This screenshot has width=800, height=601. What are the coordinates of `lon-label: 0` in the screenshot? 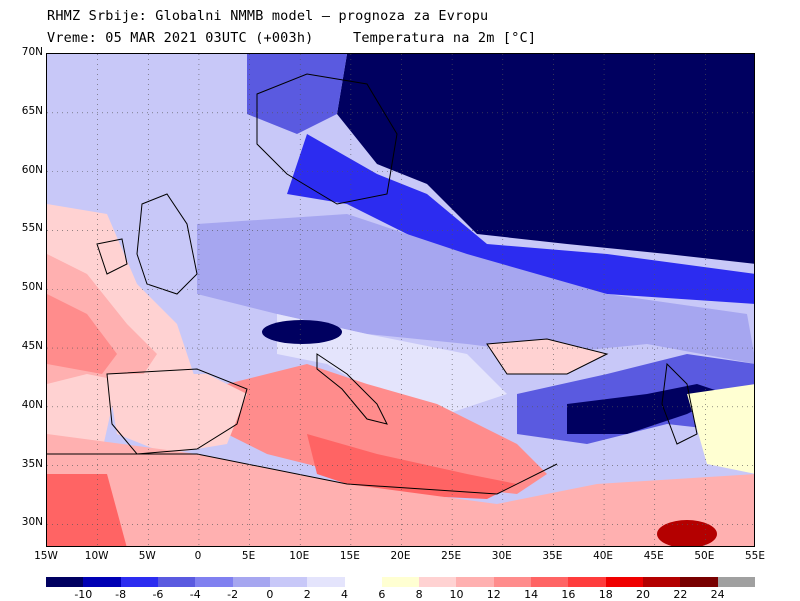 It's located at (198, 556).